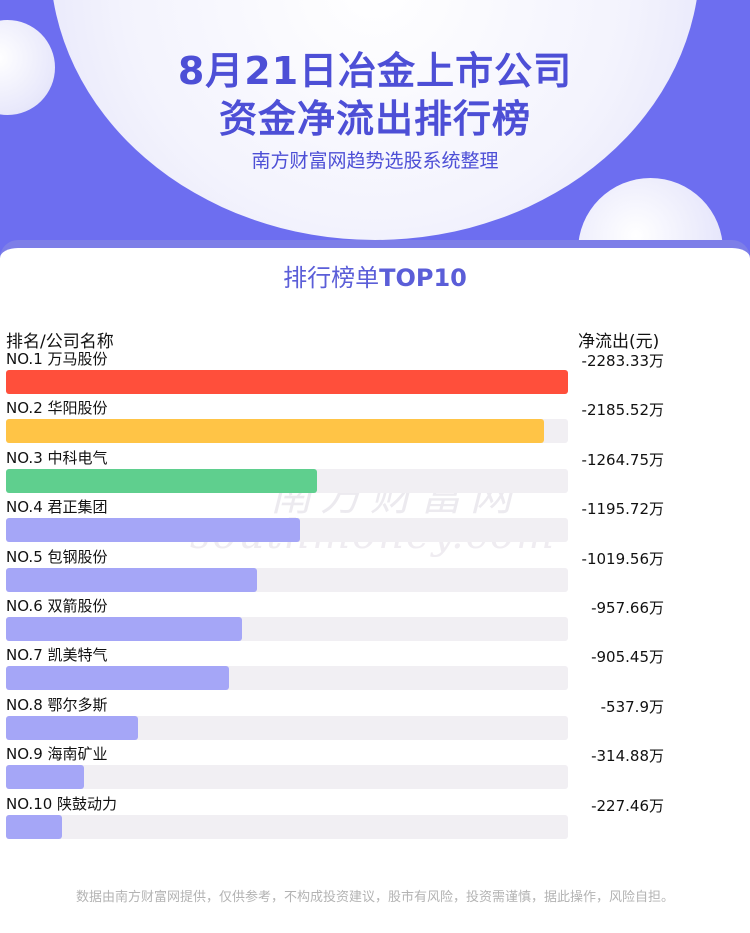 This screenshot has width=750, height=933. What do you see at coordinates (375, 161) in the screenshot?
I see `page-subtitle: 南方财富网趋势选股系统整理` at bounding box center [375, 161].